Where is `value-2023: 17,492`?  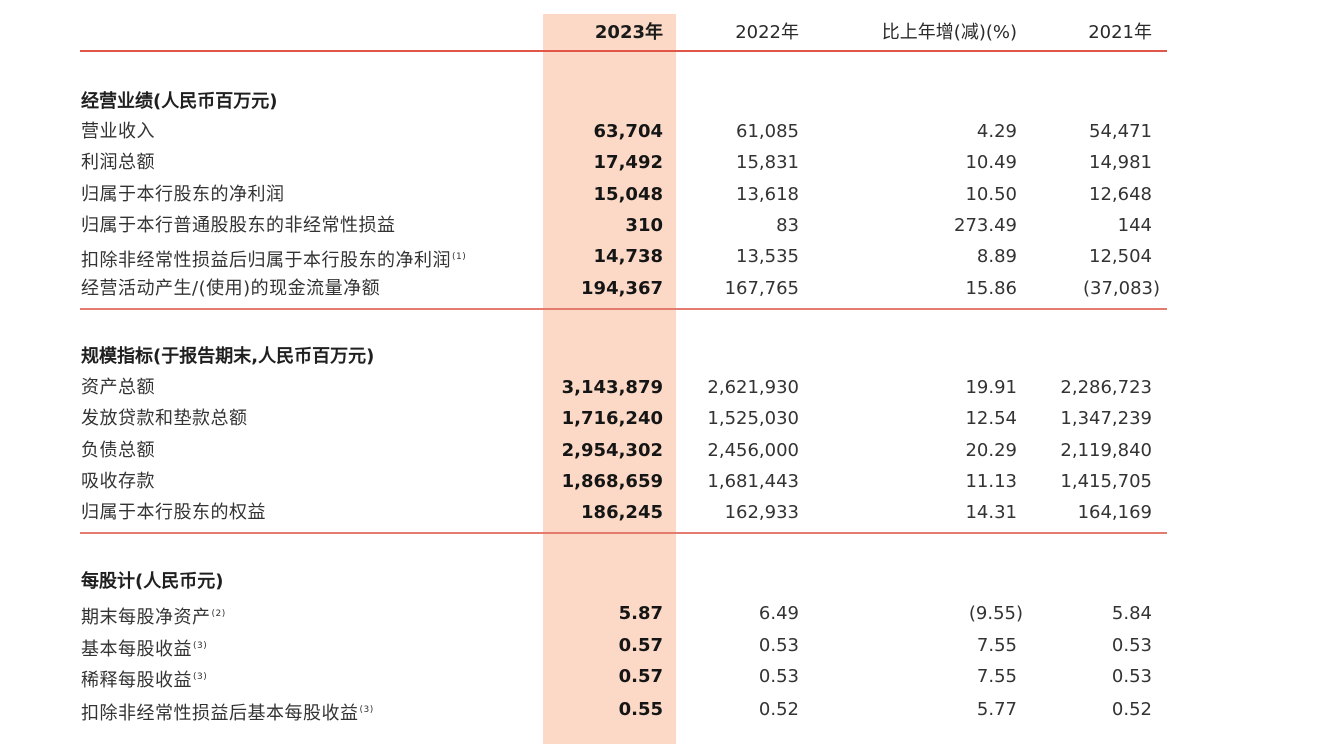
value-2023: 17,492 is located at coordinates (628, 162).